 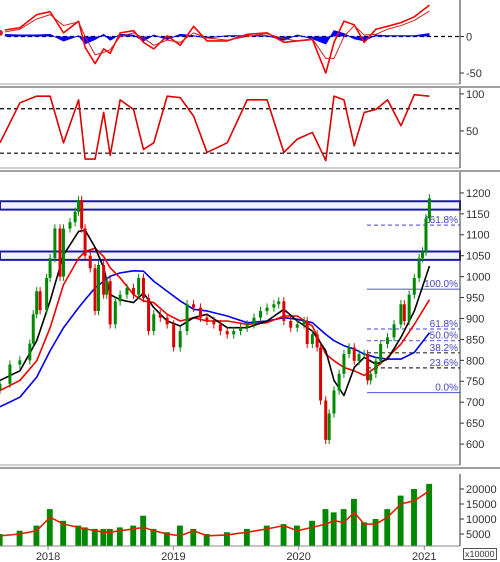 What do you see at coordinates (475, 382) in the screenshot?
I see `y-tick-label: 750` at bounding box center [475, 382].